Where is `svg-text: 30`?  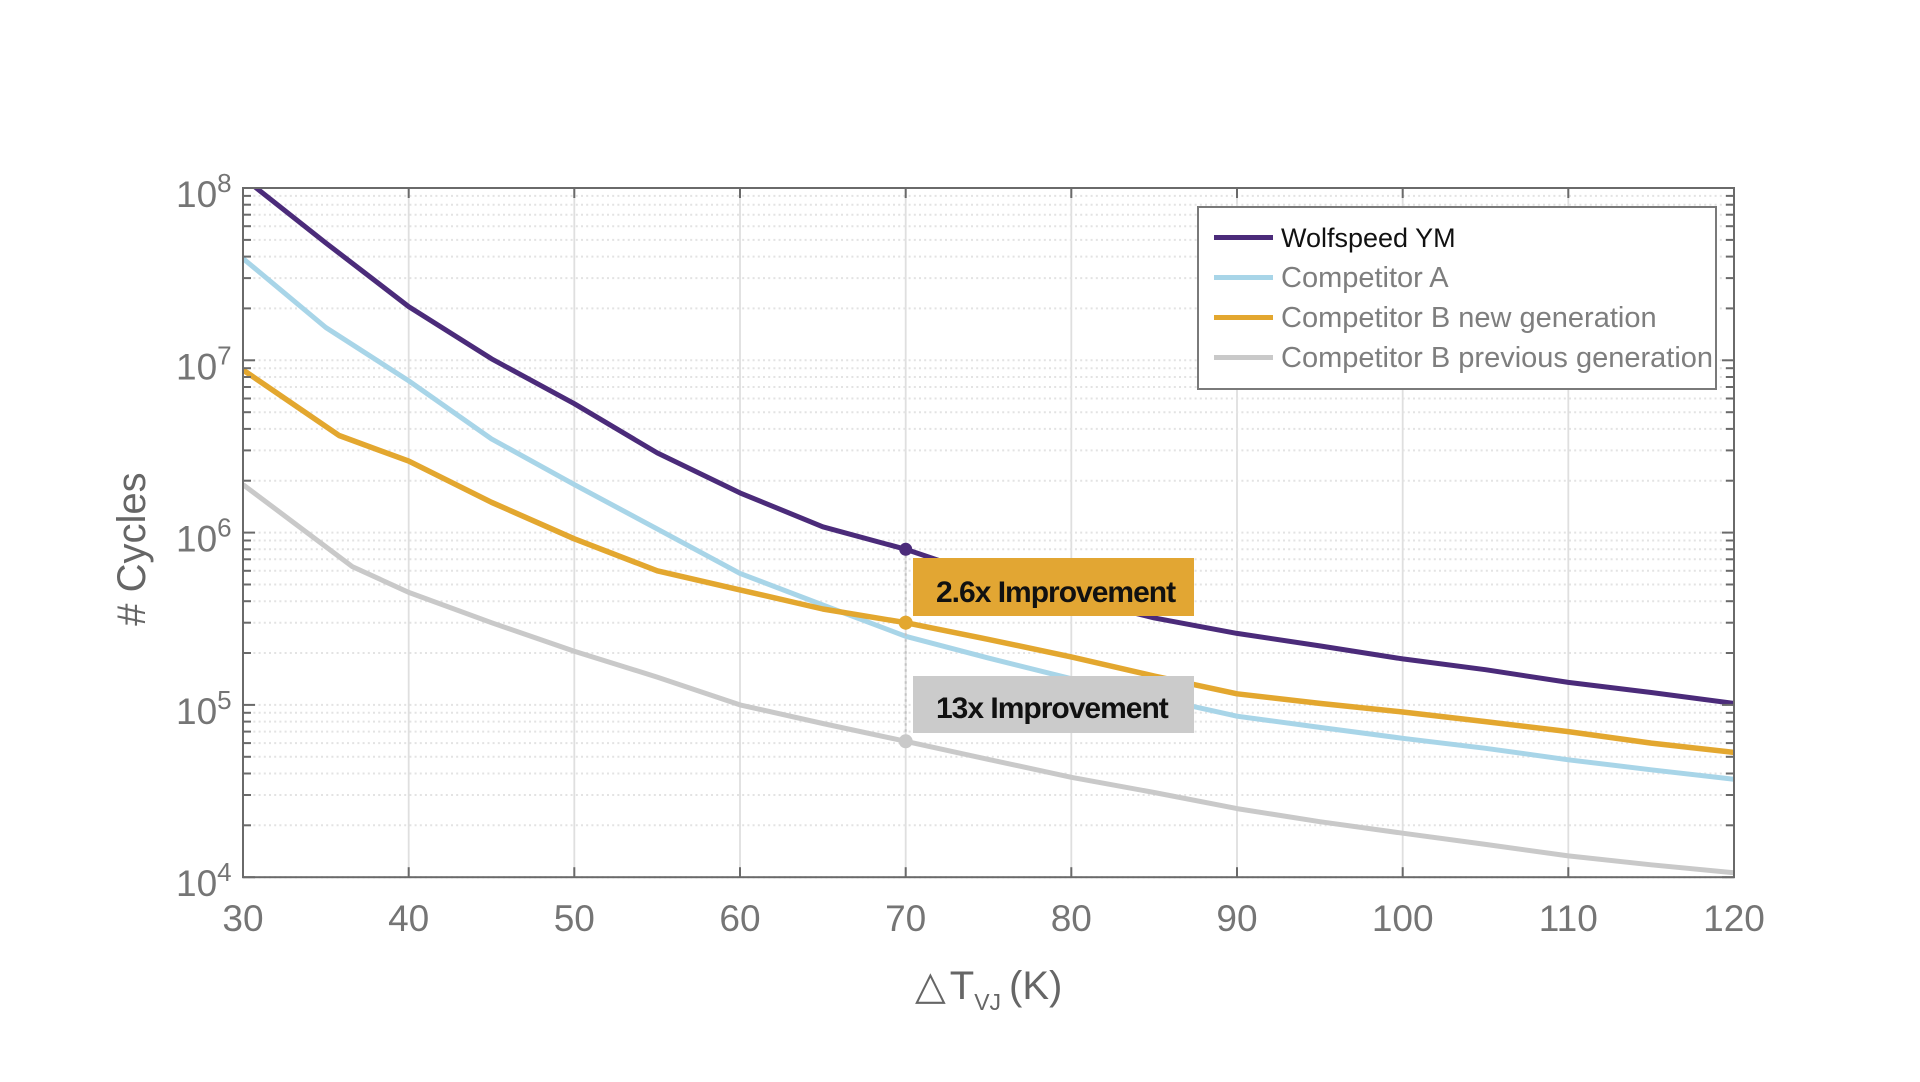 svg-text: 30 is located at coordinates (242, 918).